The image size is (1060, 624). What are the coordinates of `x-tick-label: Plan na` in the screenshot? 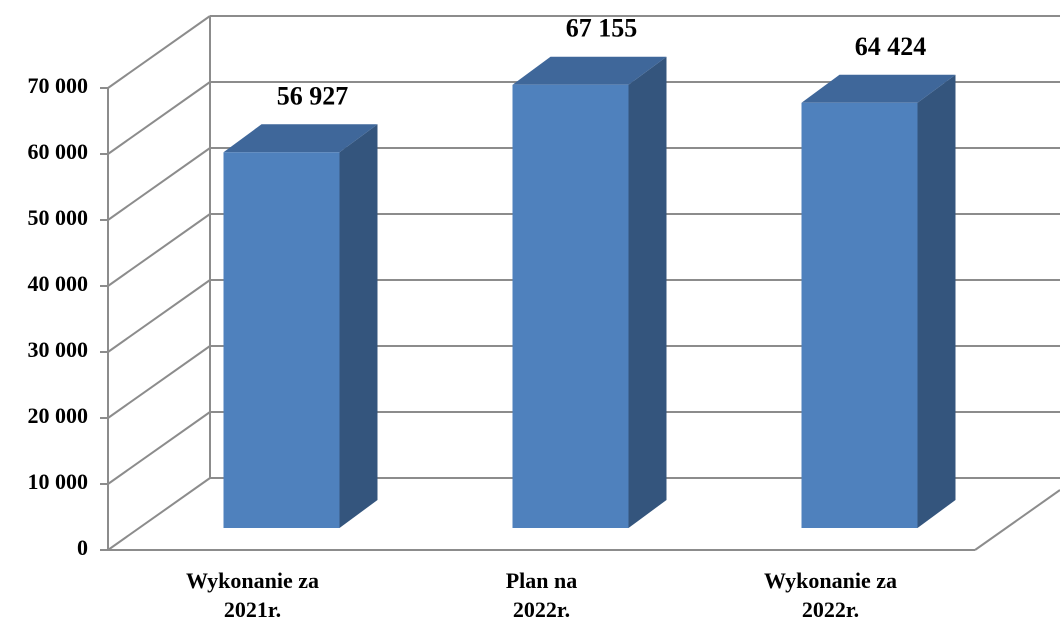 It's located at (542, 580).